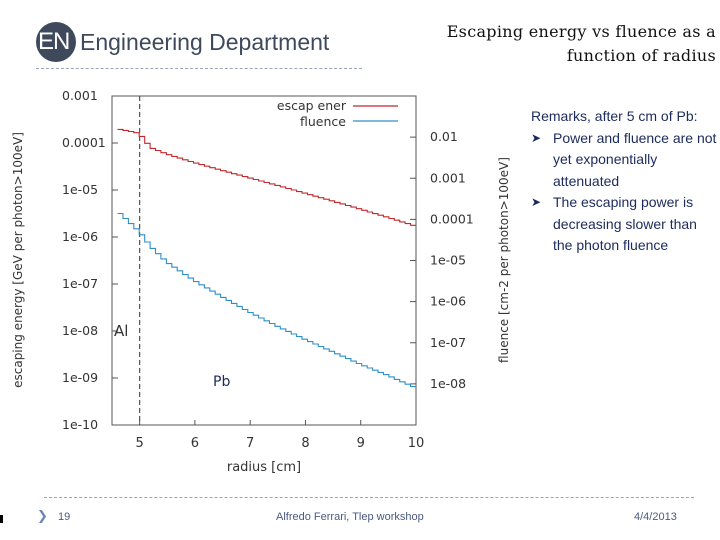  What do you see at coordinates (56, 42) in the screenshot?
I see `en-logo-mark: EN` at bounding box center [56, 42].